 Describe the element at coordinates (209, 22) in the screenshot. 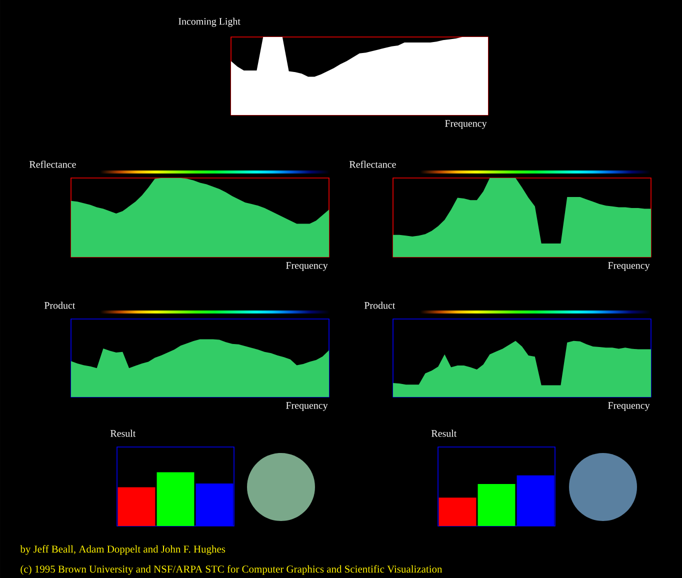

I see `chart-title: Incoming Light` at that location.